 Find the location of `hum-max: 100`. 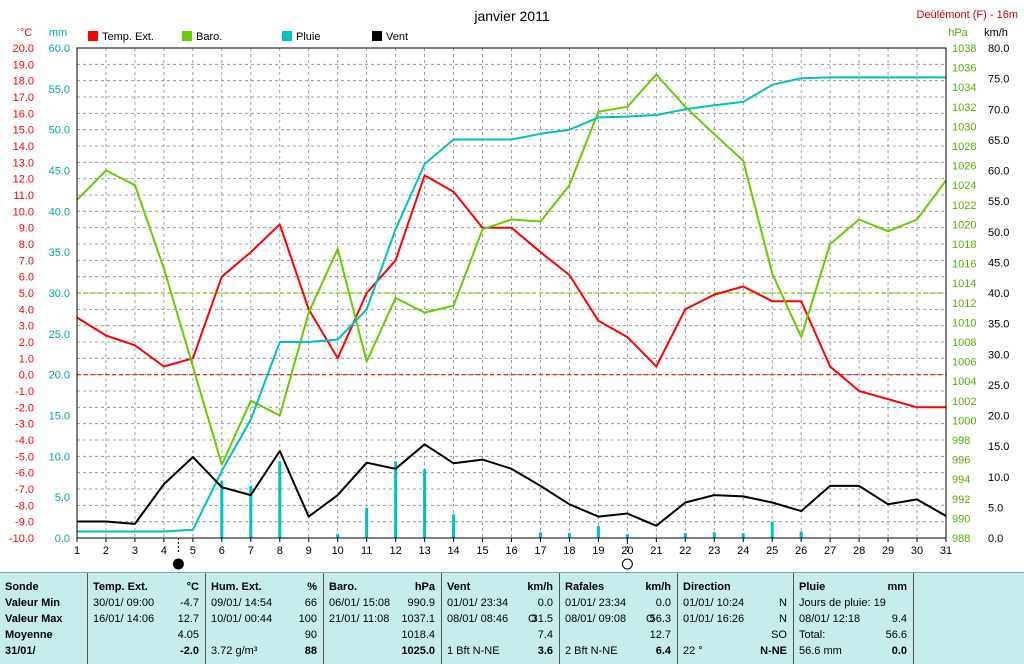

hum-max: 100 is located at coordinates (307, 619).